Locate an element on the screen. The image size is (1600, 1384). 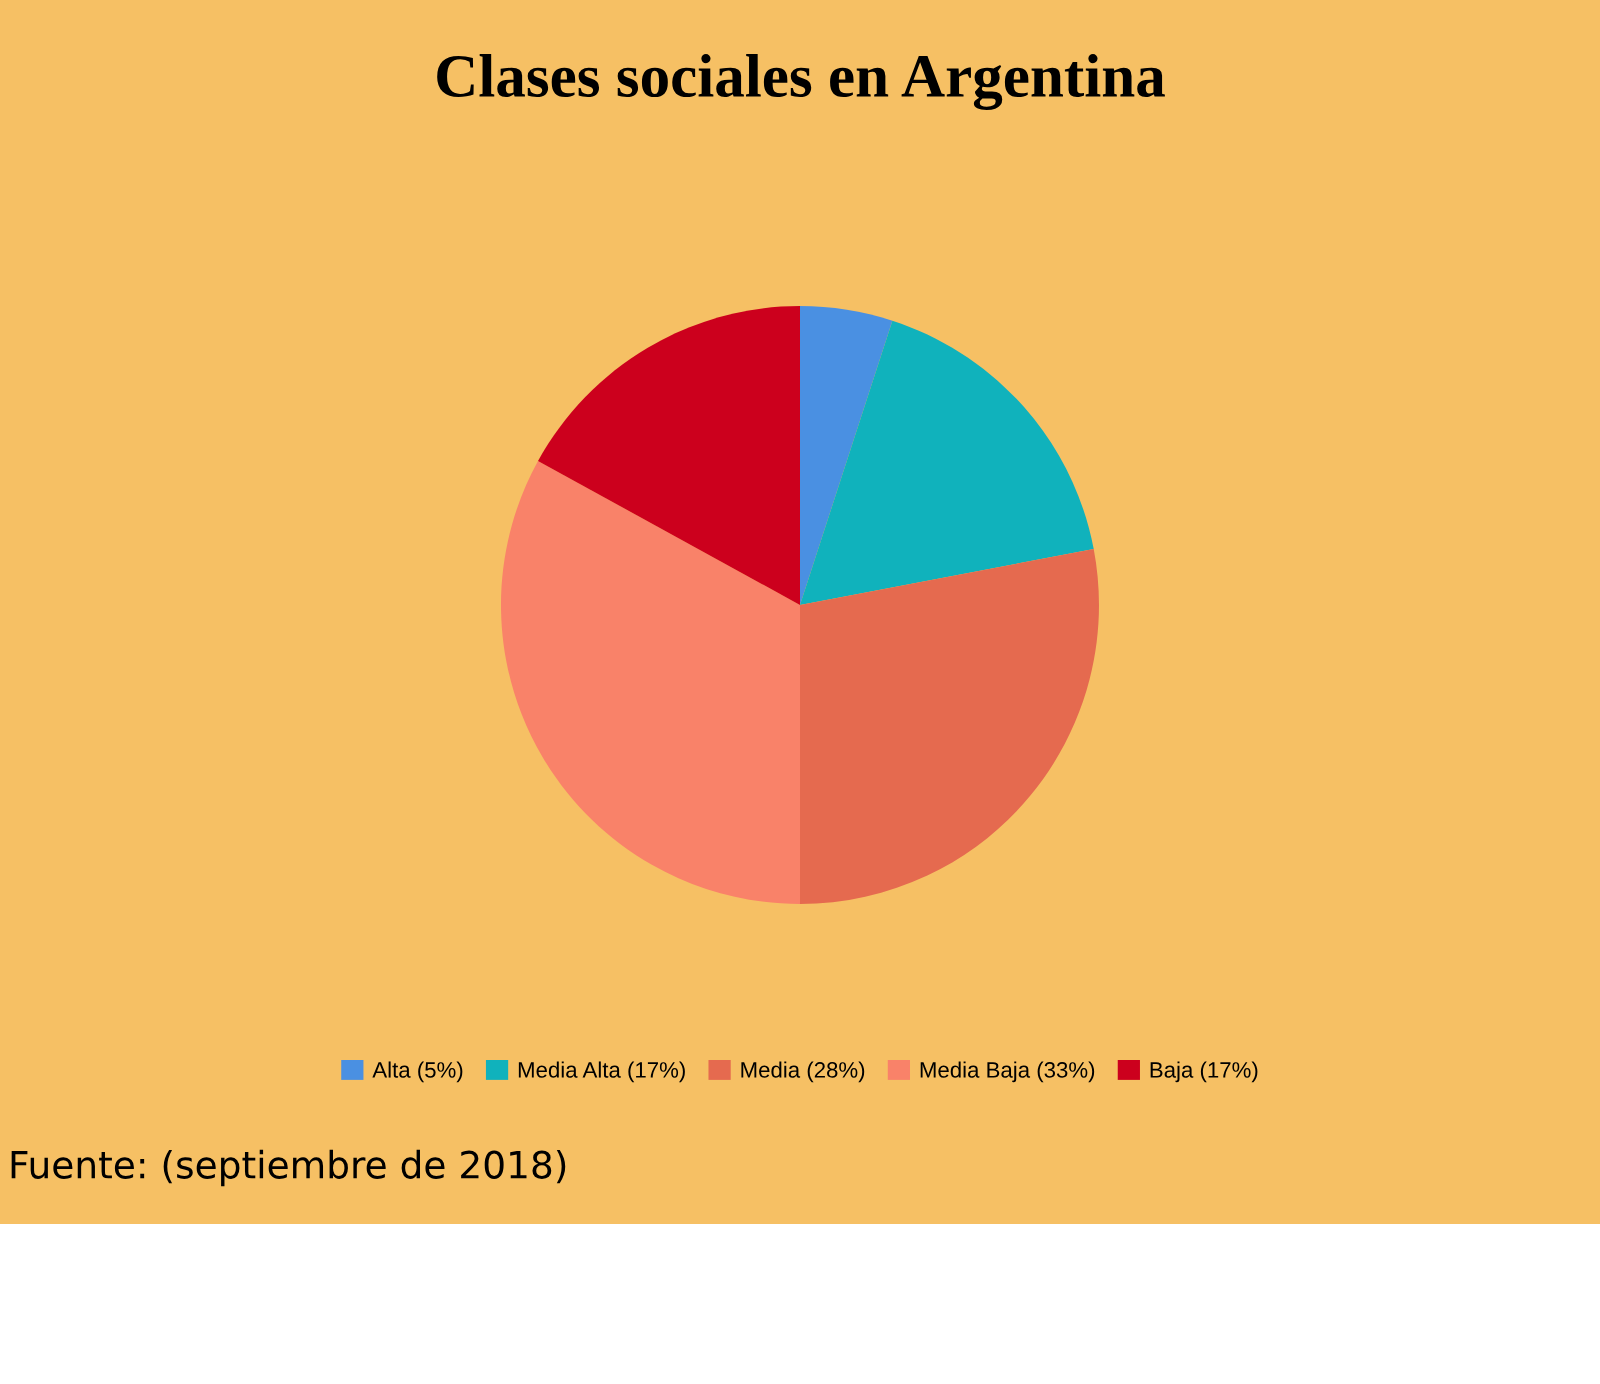
legend-label: Baja (17%) is located at coordinates (1204, 1072).